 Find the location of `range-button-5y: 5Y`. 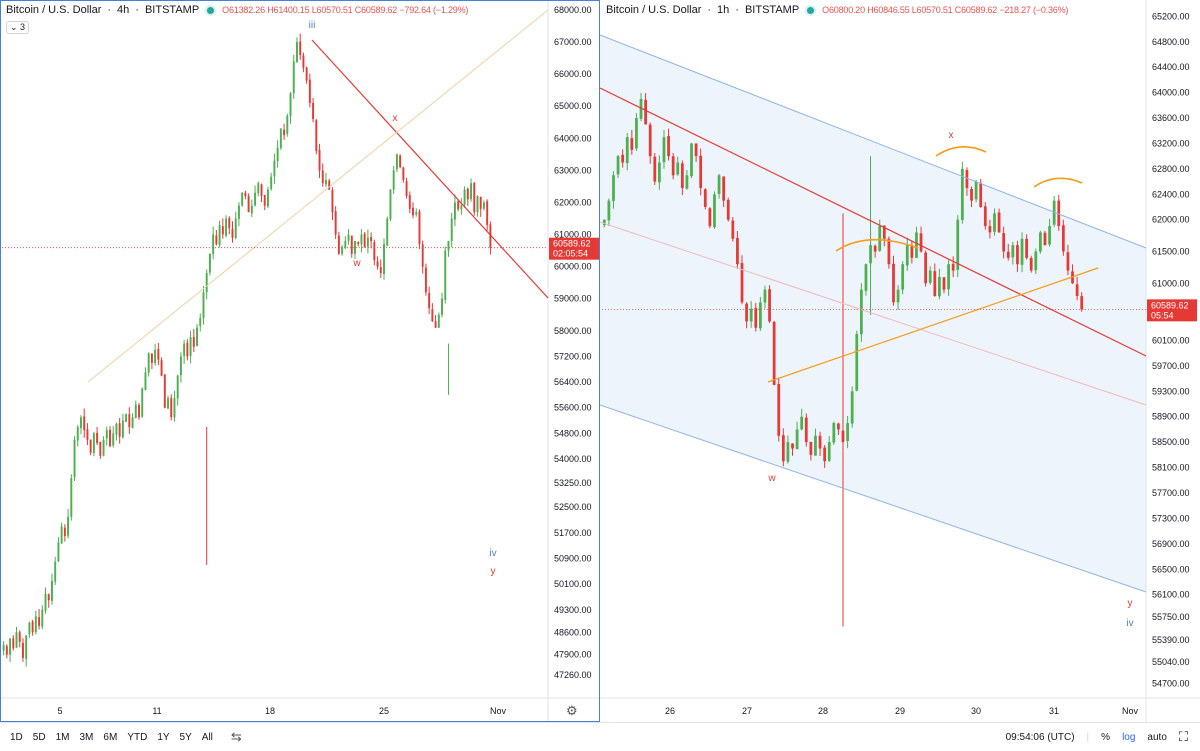

range-button-5y: 5Y is located at coordinates (185, 737).